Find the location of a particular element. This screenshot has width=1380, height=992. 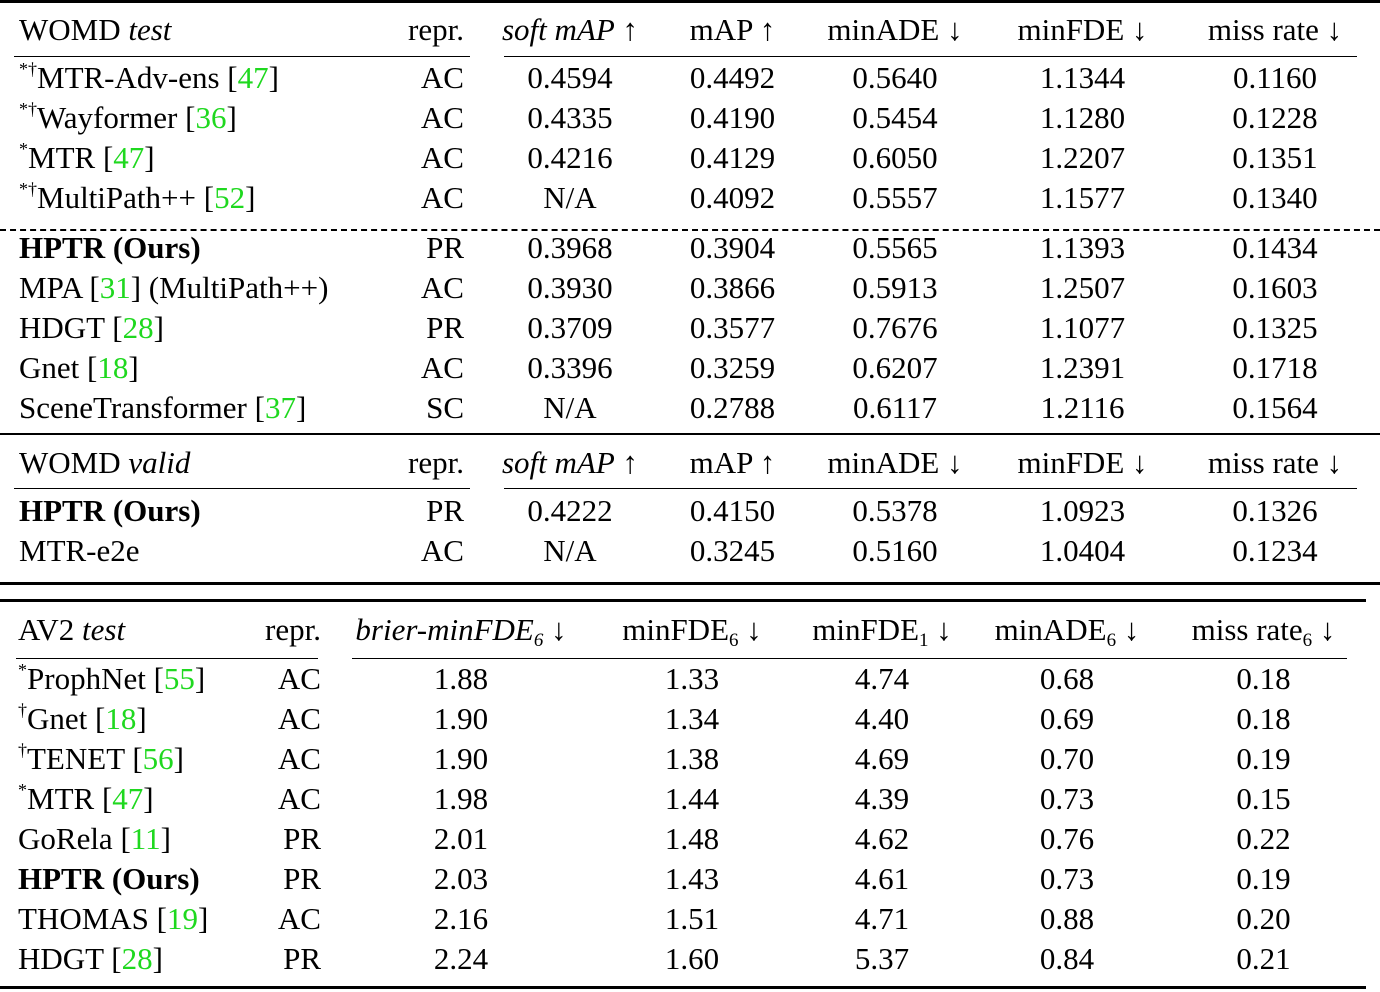

metric-cell-2: 0.3904 is located at coordinates (732, 247).